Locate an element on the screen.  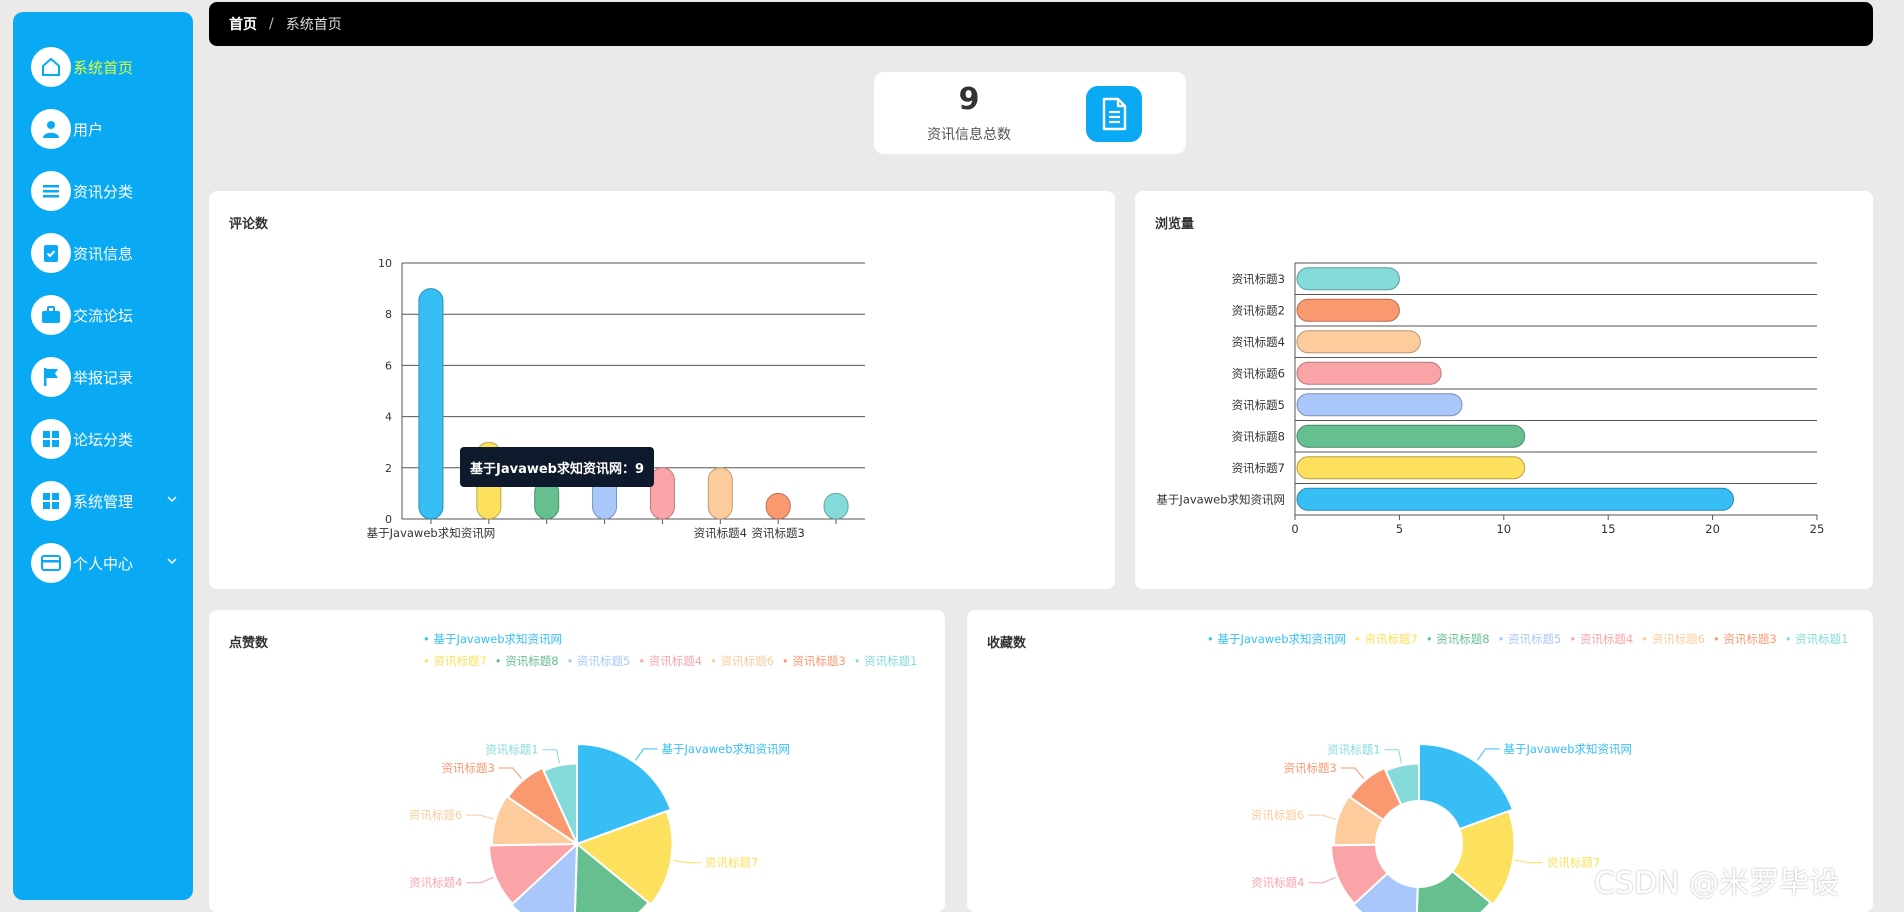
y-tick-label: 资讯标题6 is located at coordinates (1258, 373).